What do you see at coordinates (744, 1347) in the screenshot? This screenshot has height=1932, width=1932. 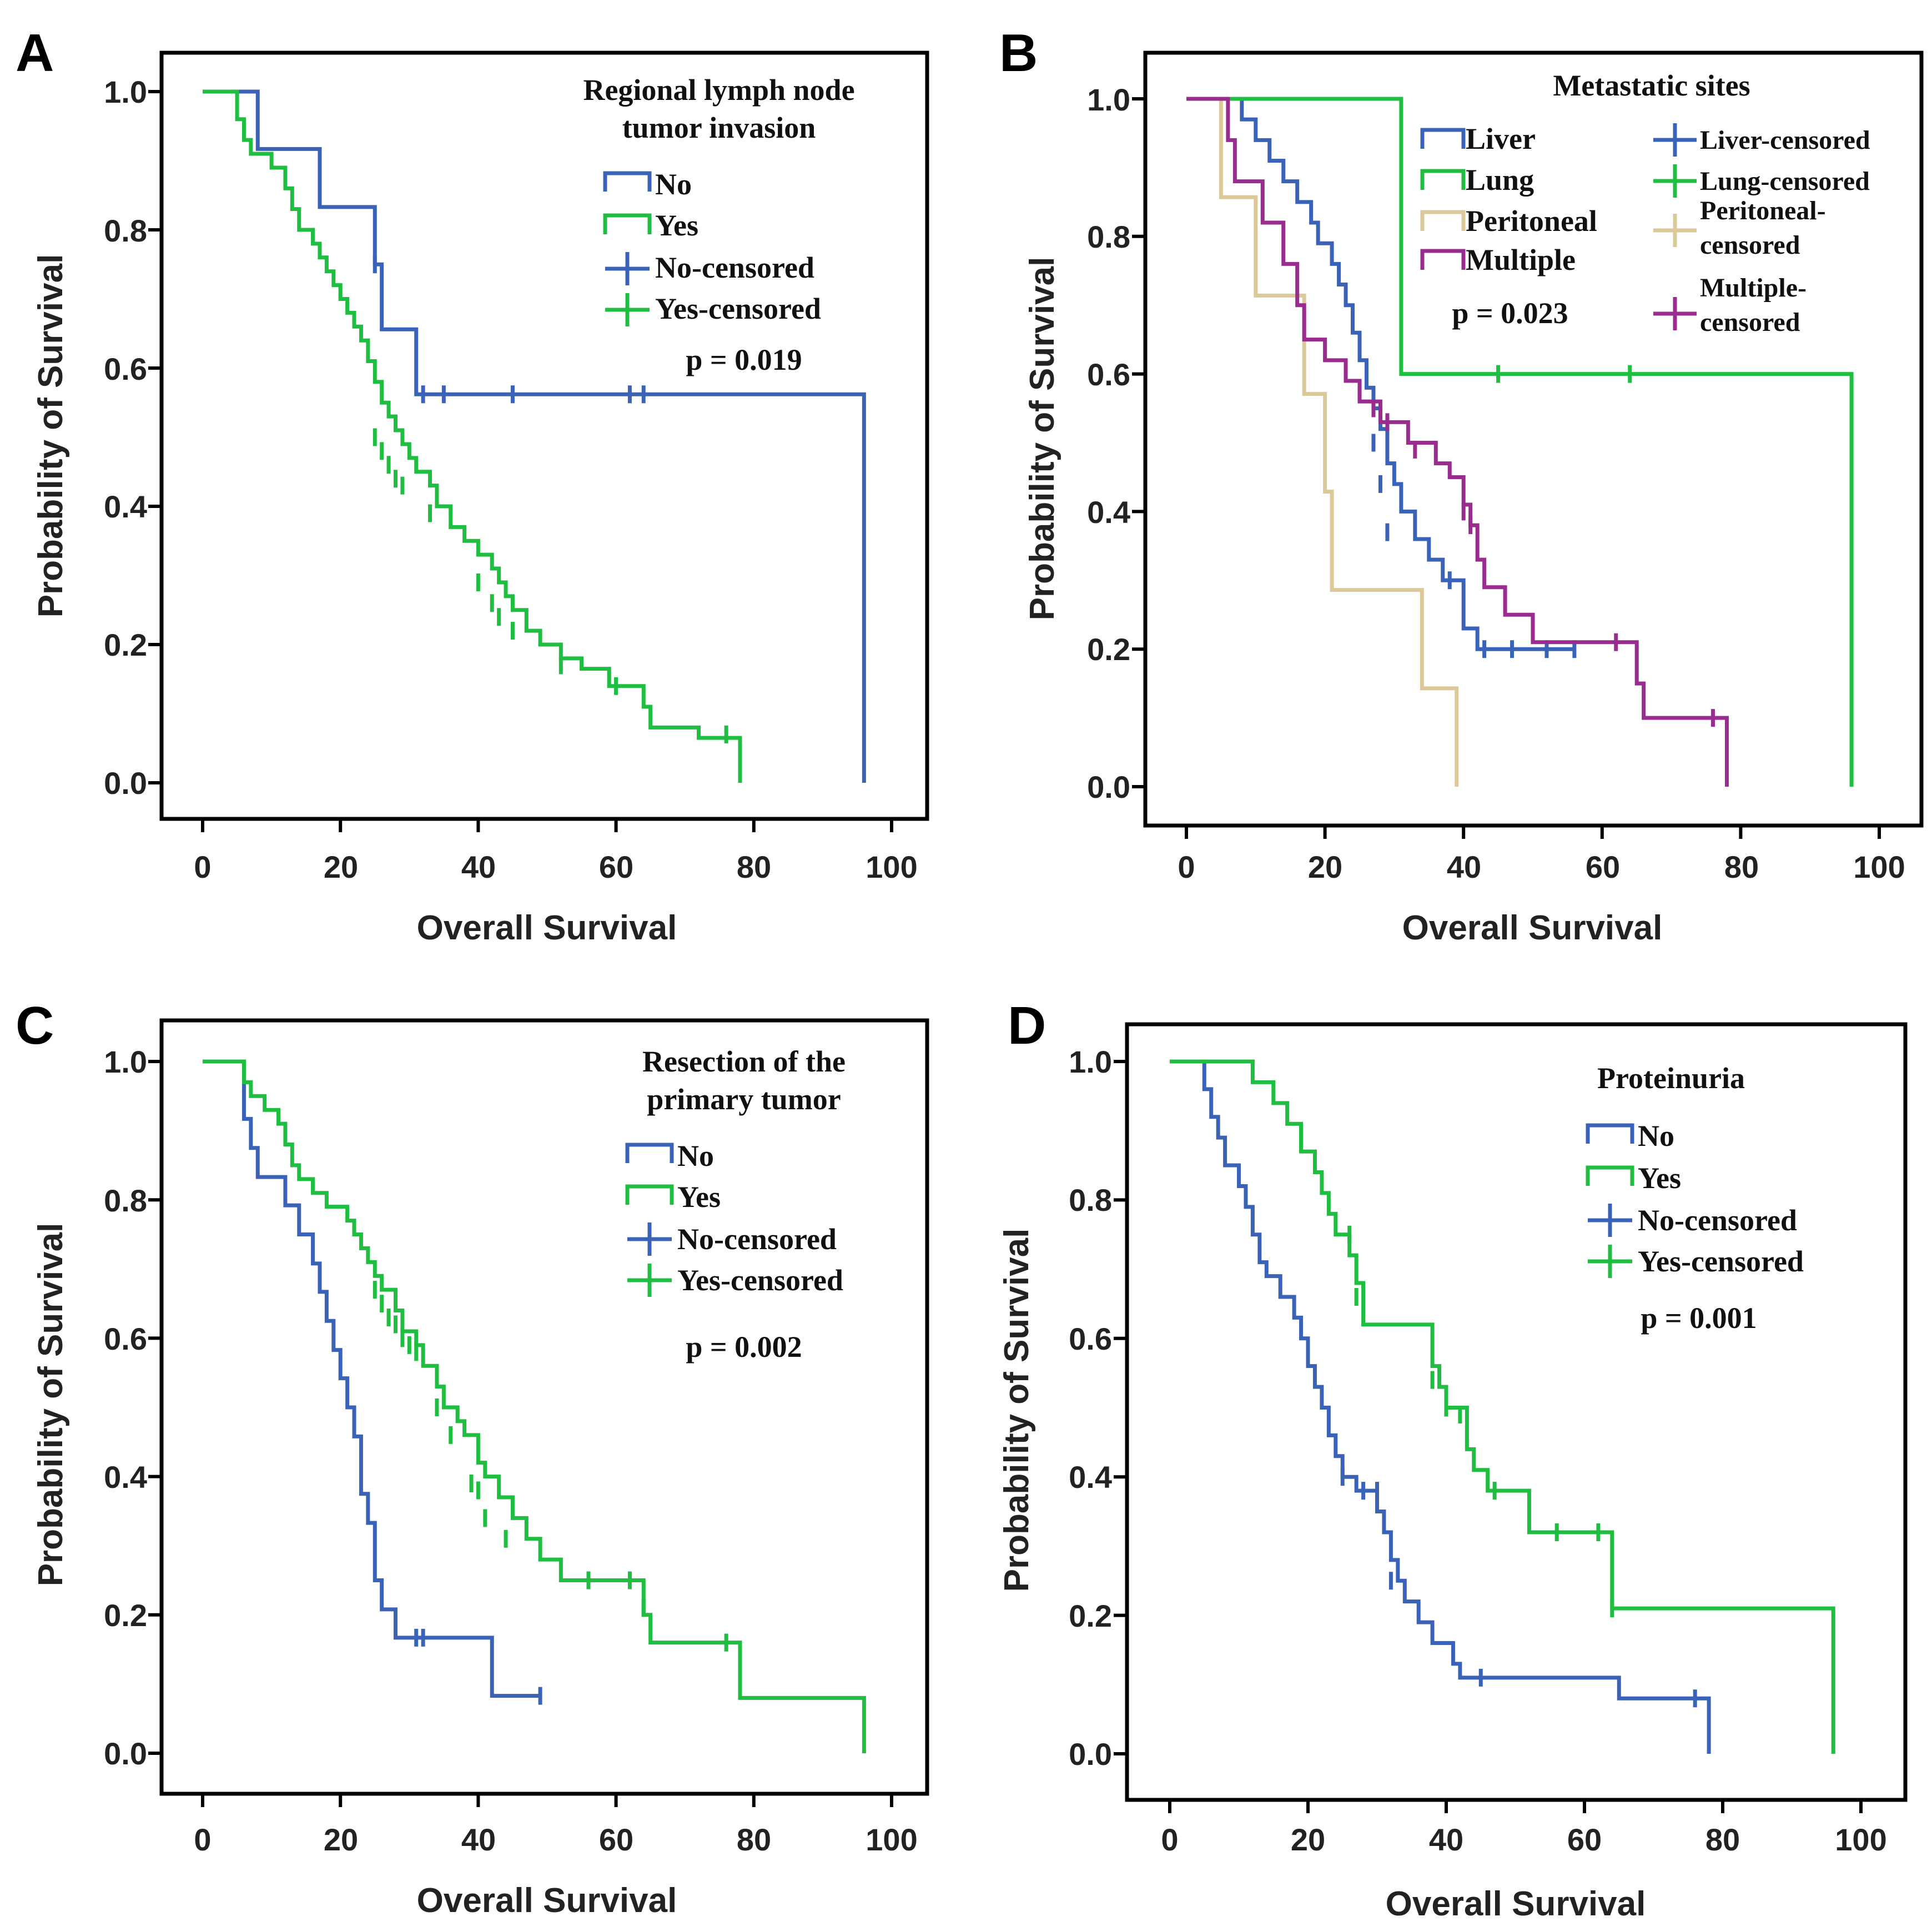 I see `p-value: p = 0.002` at bounding box center [744, 1347].